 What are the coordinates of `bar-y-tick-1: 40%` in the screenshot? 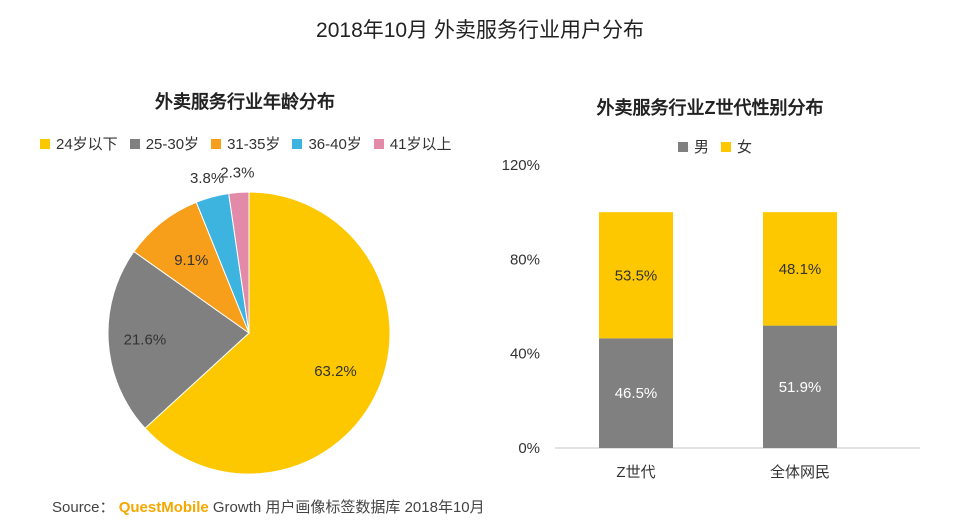 It's located at (525, 354).